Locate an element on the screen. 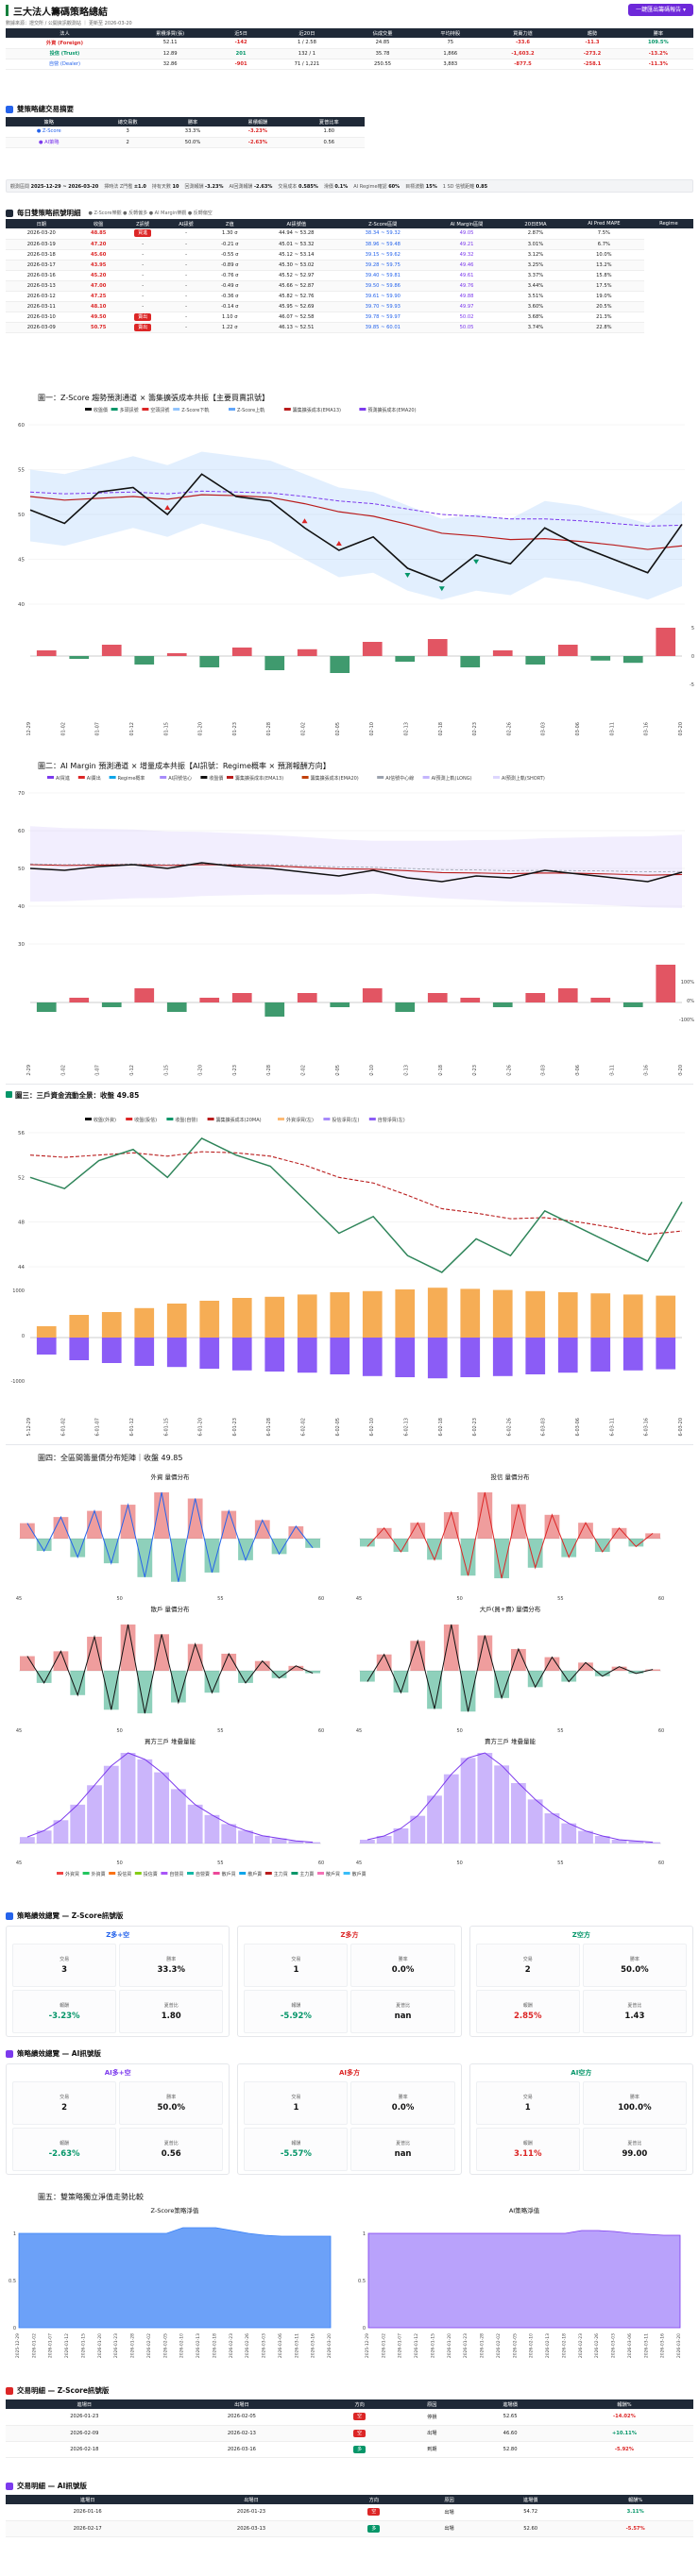 This screenshot has height=2576, width=699. summary-cell: 32.86 is located at coordinates (170, 64).